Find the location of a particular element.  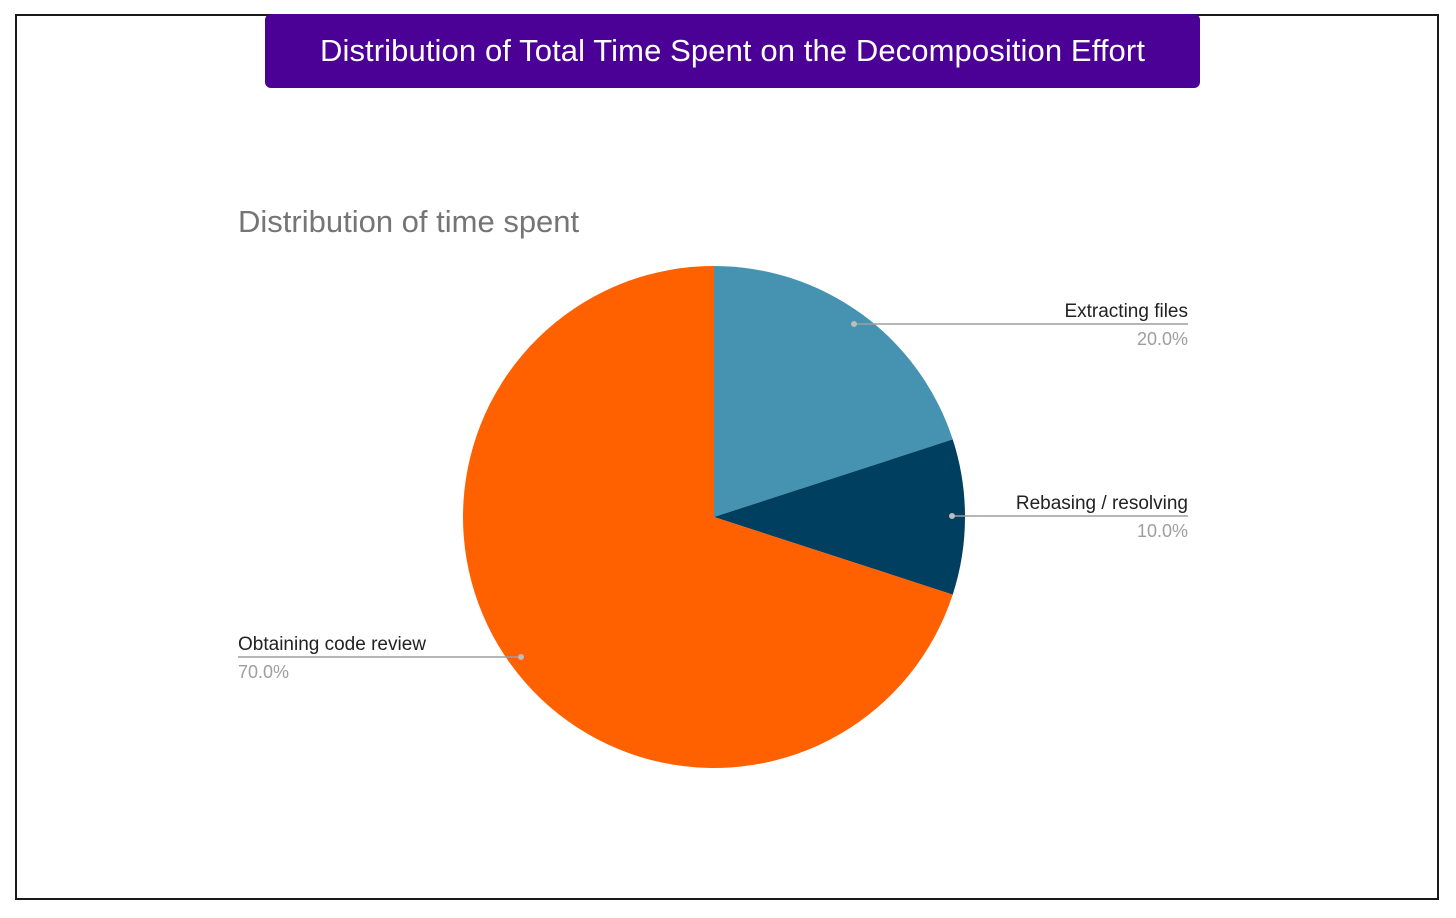

slice-label-extracting-files: Extracting files is located at coordinates (1126, 311).